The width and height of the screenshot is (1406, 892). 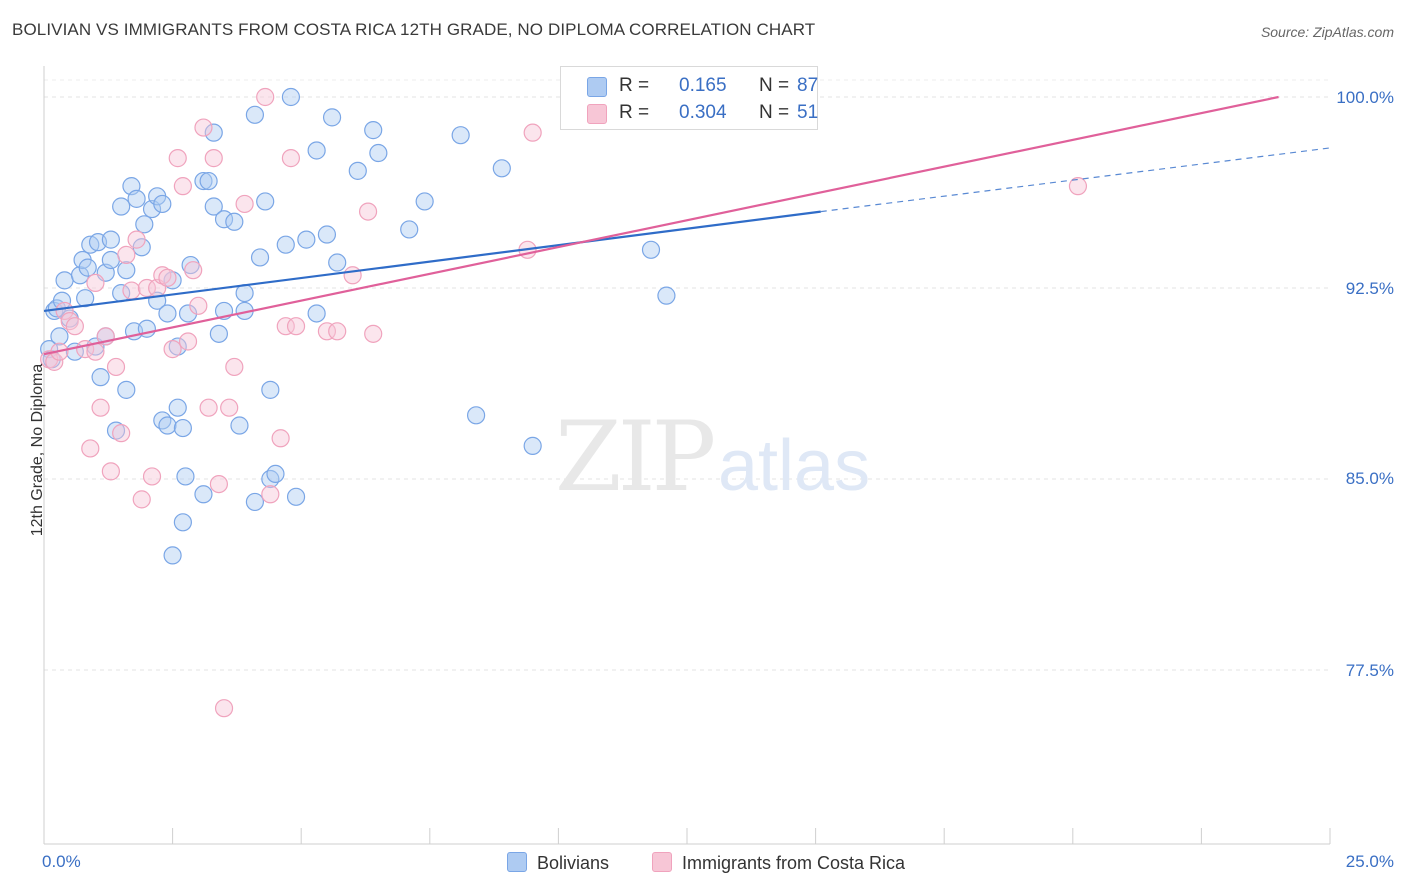 I want to click on watermark: ZIP atlas, so click(x=712, y=457).